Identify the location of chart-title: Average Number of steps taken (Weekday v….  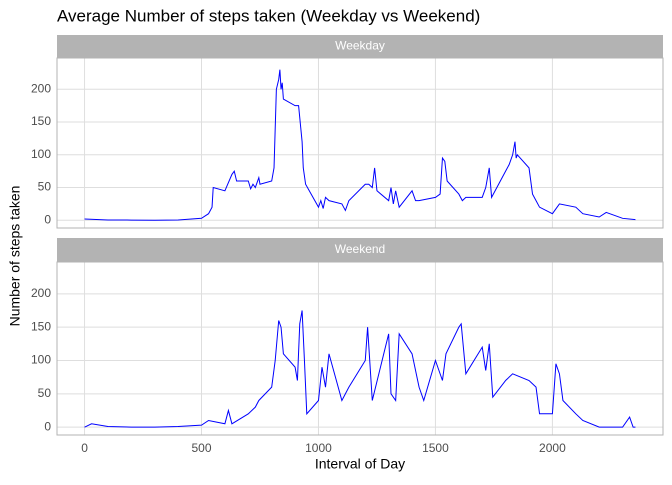
(268, 15).